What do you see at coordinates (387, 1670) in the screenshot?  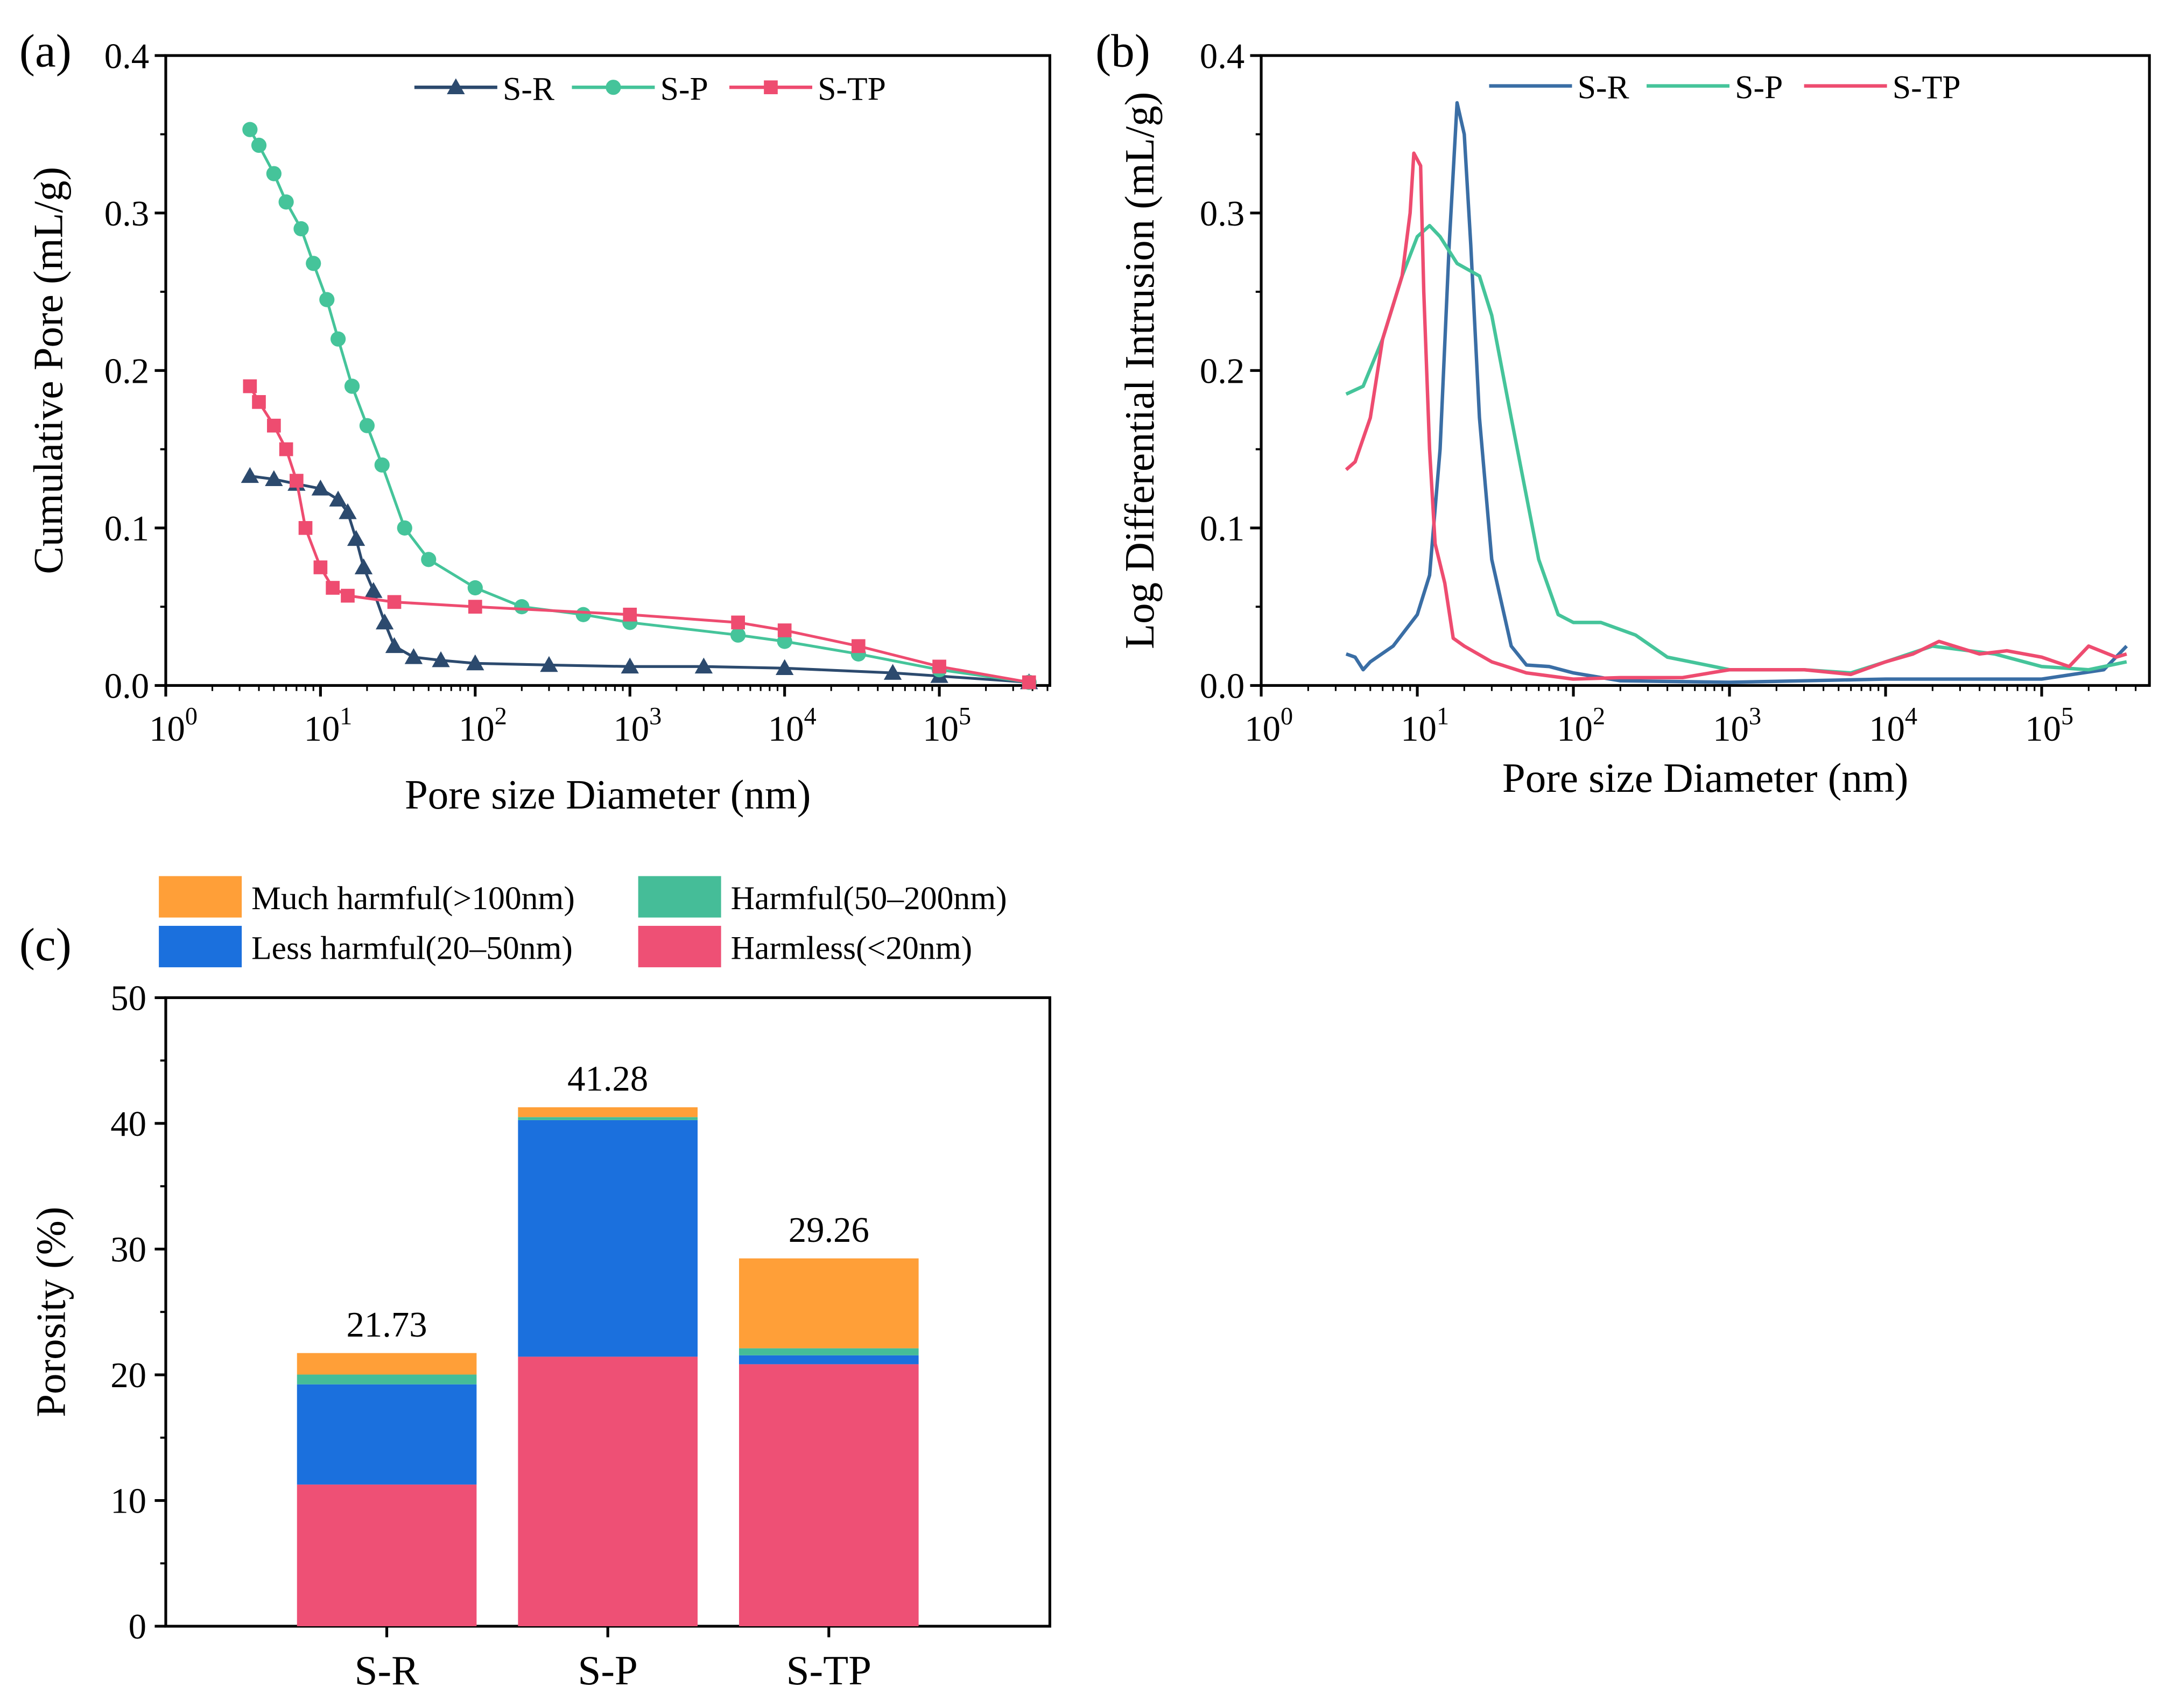 I see `x-tick-label: S-R` at bounding box center [387, 1670].